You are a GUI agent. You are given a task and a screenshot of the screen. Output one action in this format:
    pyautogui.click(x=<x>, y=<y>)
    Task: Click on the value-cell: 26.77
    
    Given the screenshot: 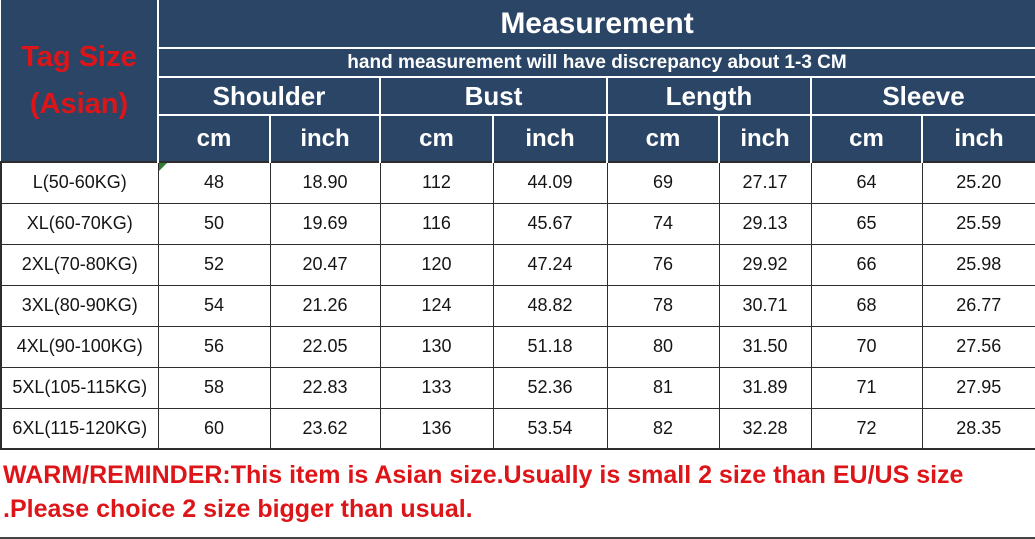 What is the action you would take?
    pyautogui.click(x=978, y=305)
    